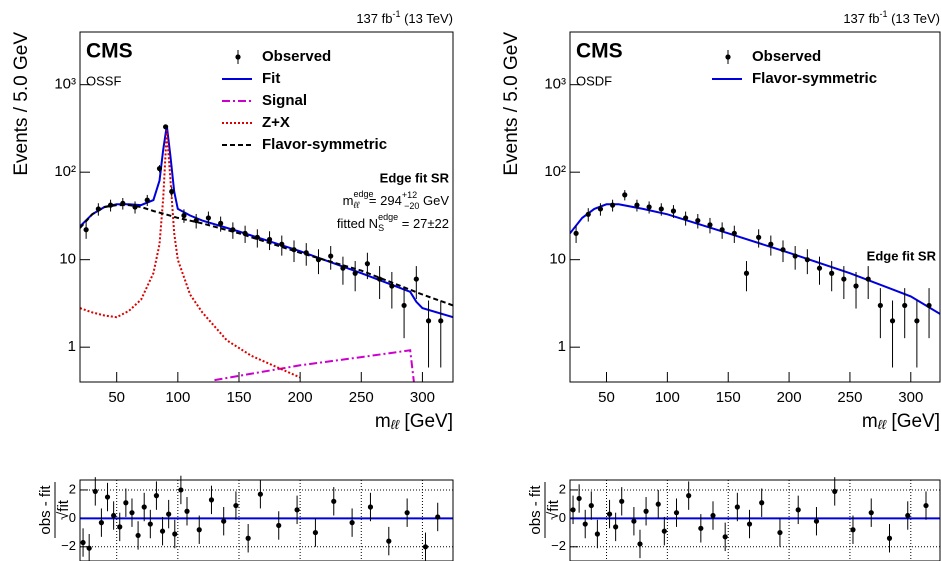 The height and width of the screenshot is (561, 941). I want to click on y-tick-label: 1, so click(72, 346).